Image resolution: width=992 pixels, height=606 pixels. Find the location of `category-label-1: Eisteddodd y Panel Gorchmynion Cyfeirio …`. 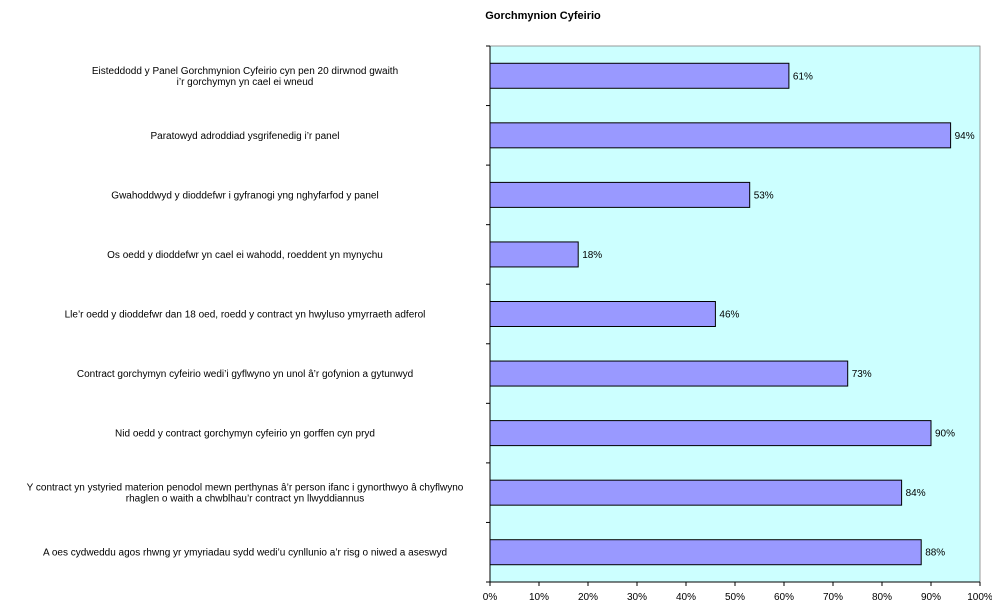

category-label-1: Eisteddodd y Panel Gorchmynion Cyfeirio … is located at coordinates (245, 77).